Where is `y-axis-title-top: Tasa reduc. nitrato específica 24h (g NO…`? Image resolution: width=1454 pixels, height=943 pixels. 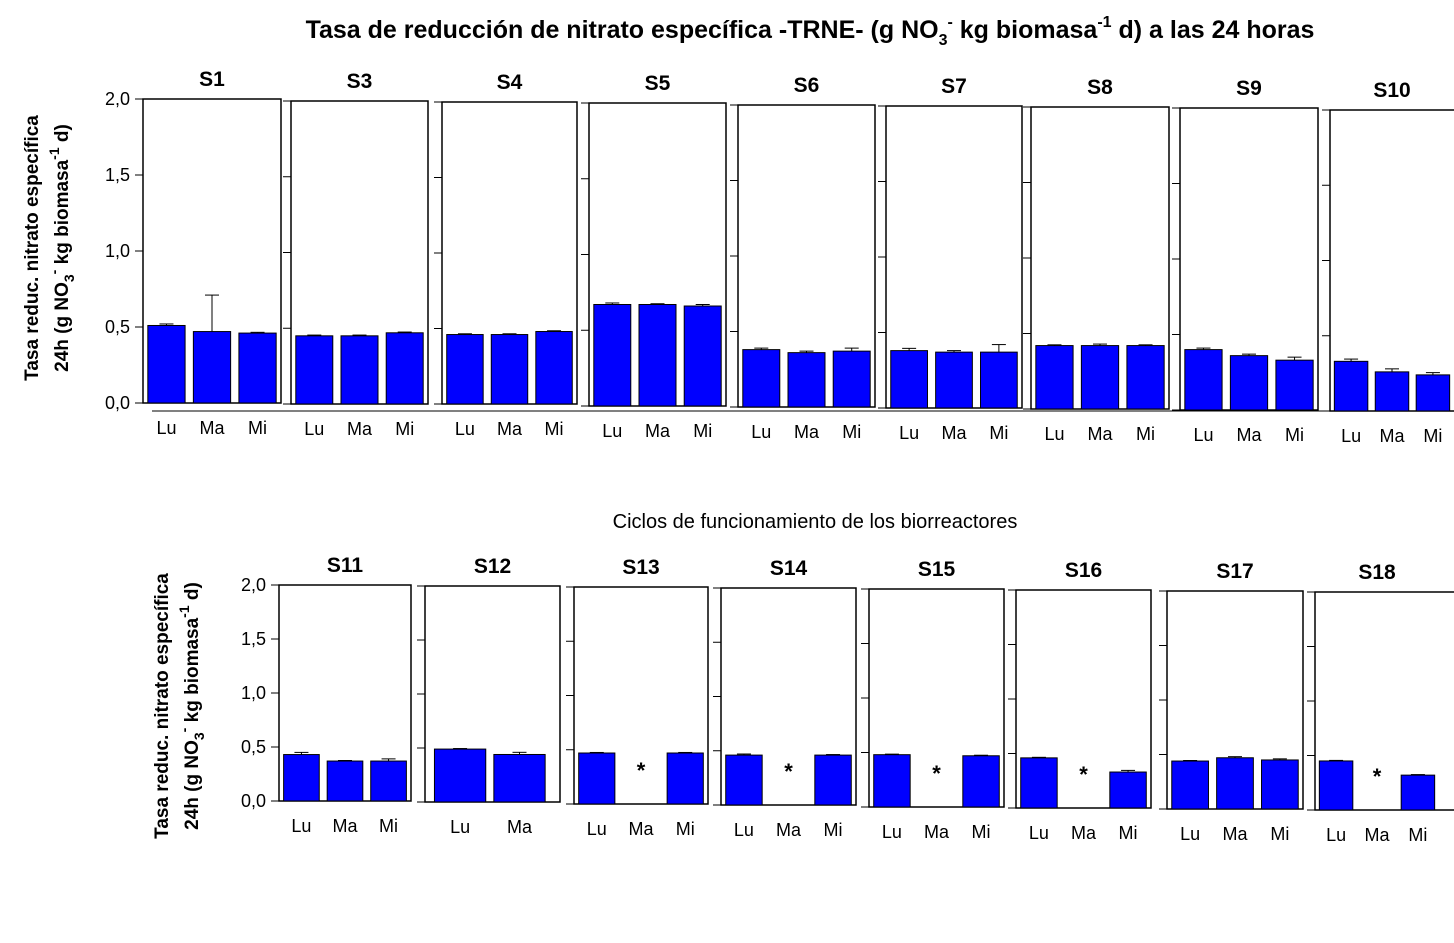 y-axis-title-top: Tasa reduc. nitrato específica 24h (g NO… is located at coordinates (49, 248).